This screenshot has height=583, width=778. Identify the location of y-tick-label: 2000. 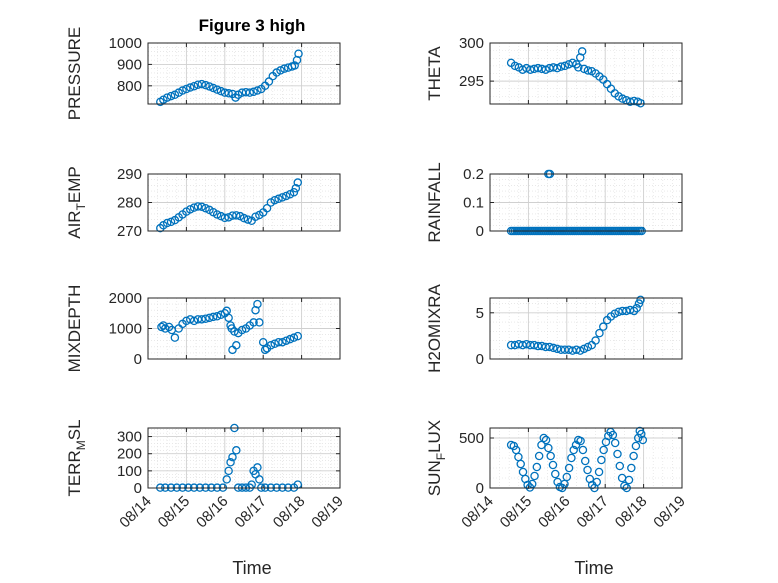
(125, 298).